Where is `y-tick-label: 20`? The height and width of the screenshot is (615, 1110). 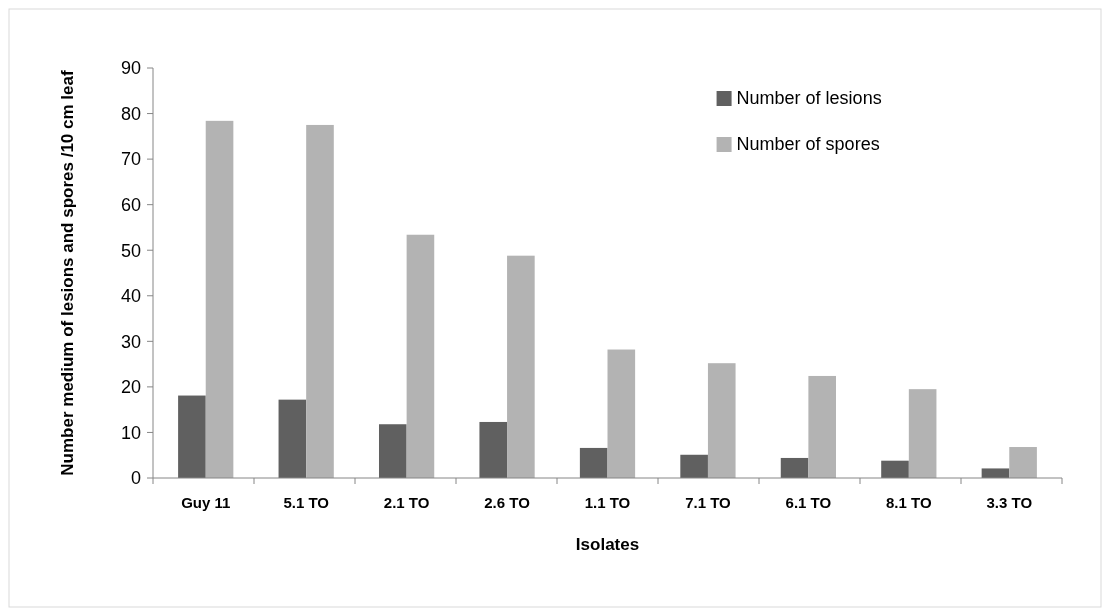
y-tick-label: 20 is located at coordinates (130, 387).